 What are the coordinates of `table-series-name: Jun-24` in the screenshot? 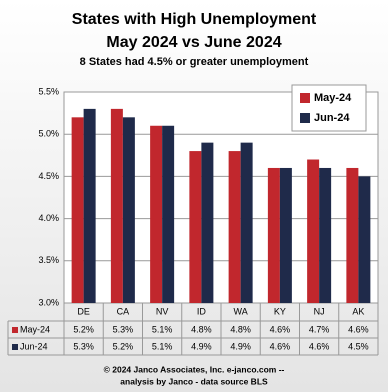 It's located at (34, 346).